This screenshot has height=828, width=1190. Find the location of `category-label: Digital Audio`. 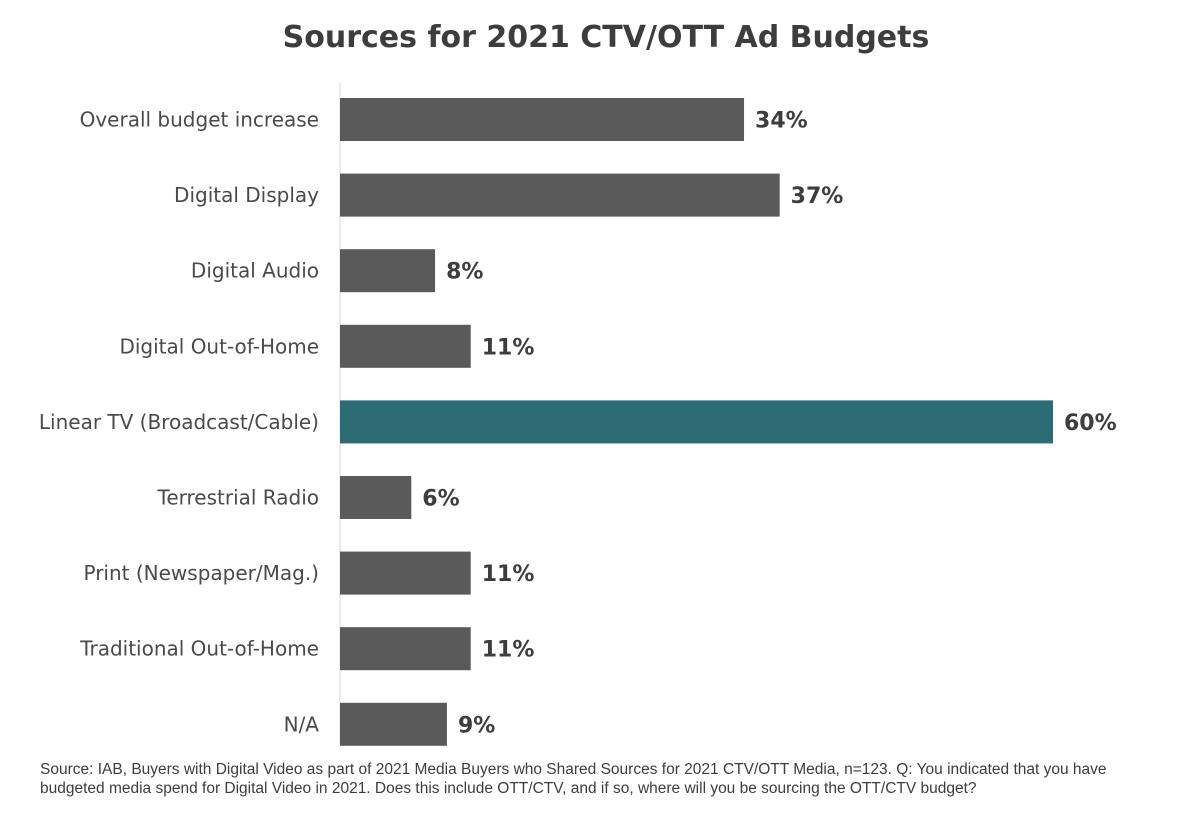

category-label: Digital Audio is located at coordinates (255, 271).